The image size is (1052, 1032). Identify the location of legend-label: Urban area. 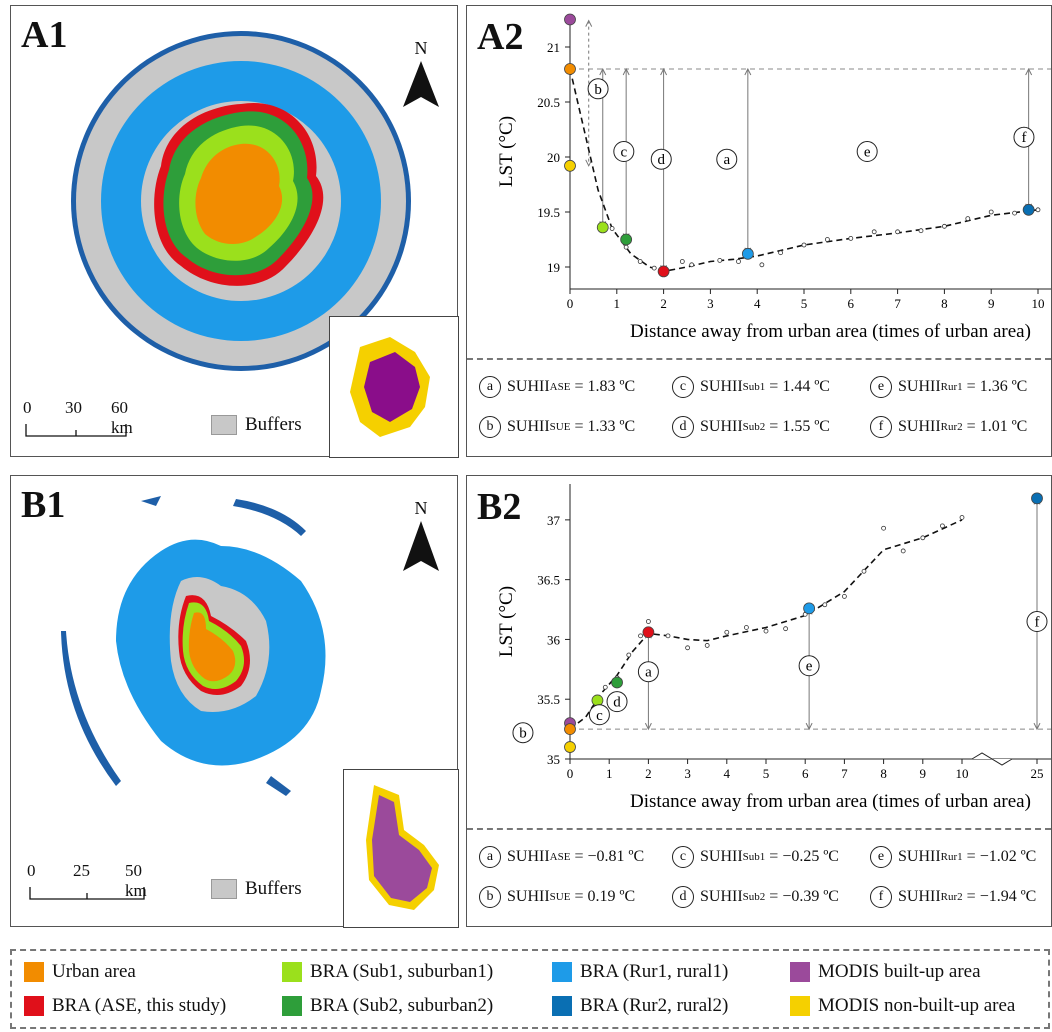
(94, 971).